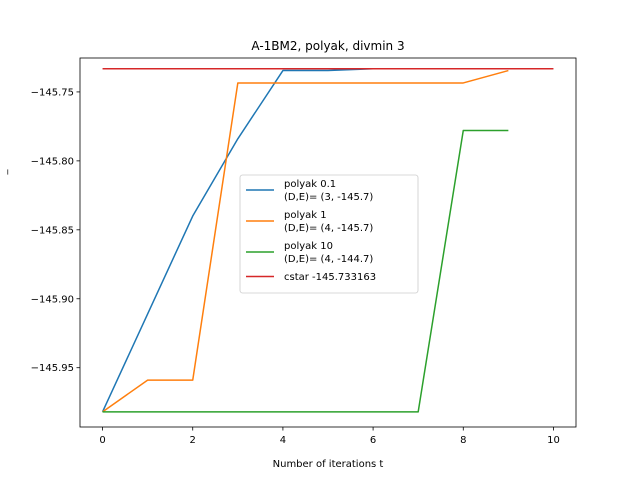 This screenshot has width=640, height=480. I want to click on y-tick-label: −145.90, so click(52, 299).